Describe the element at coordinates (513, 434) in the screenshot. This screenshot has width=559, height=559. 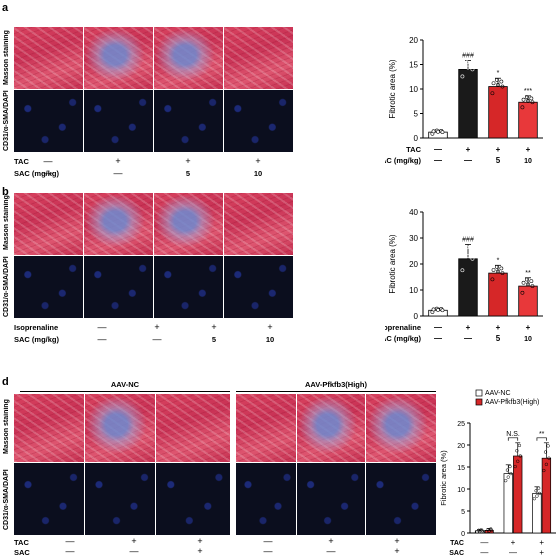
I see `significance-label: N.S.` at that location.